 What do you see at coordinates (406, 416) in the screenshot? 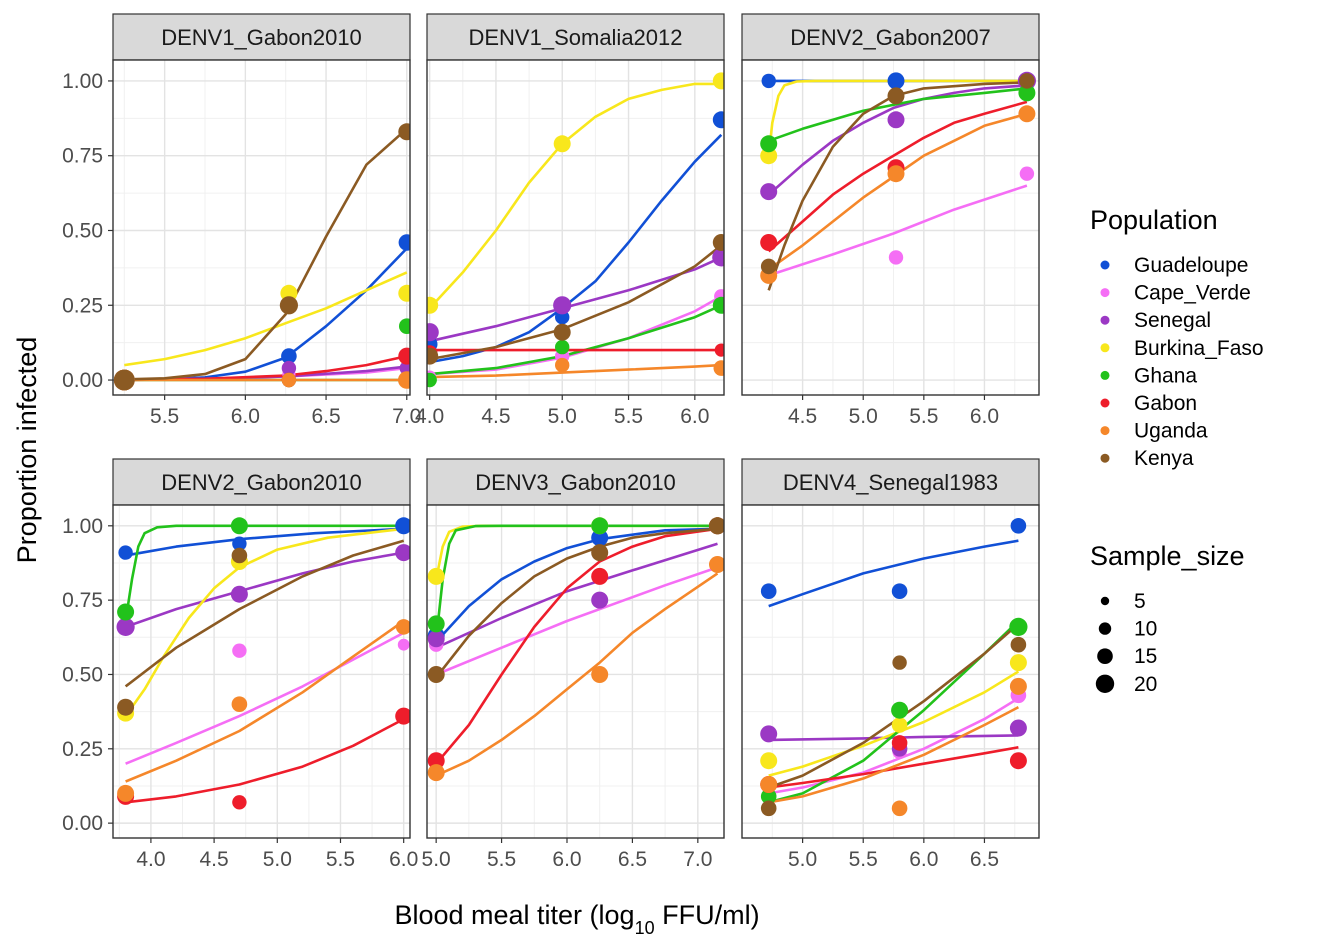
I see `x-tick-label: 7.0` at bounding box center [406, 416].